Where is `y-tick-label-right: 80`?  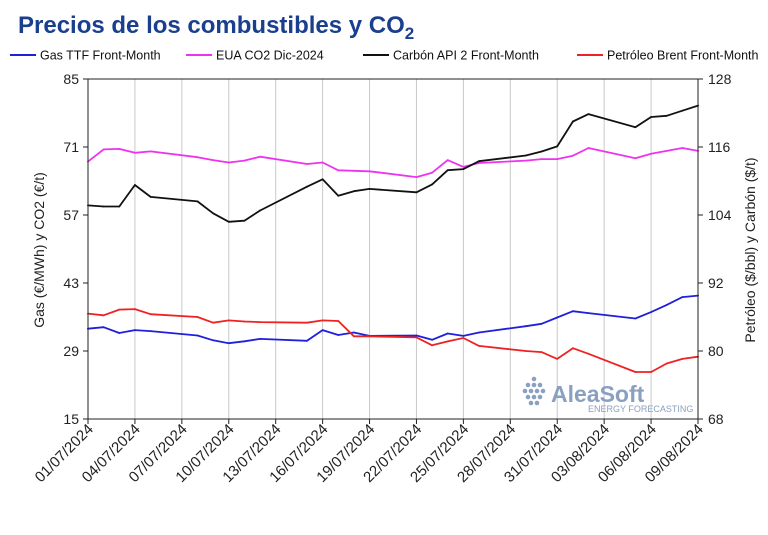 y-tick-label-right: 80 is located at coordinates (716, 351).